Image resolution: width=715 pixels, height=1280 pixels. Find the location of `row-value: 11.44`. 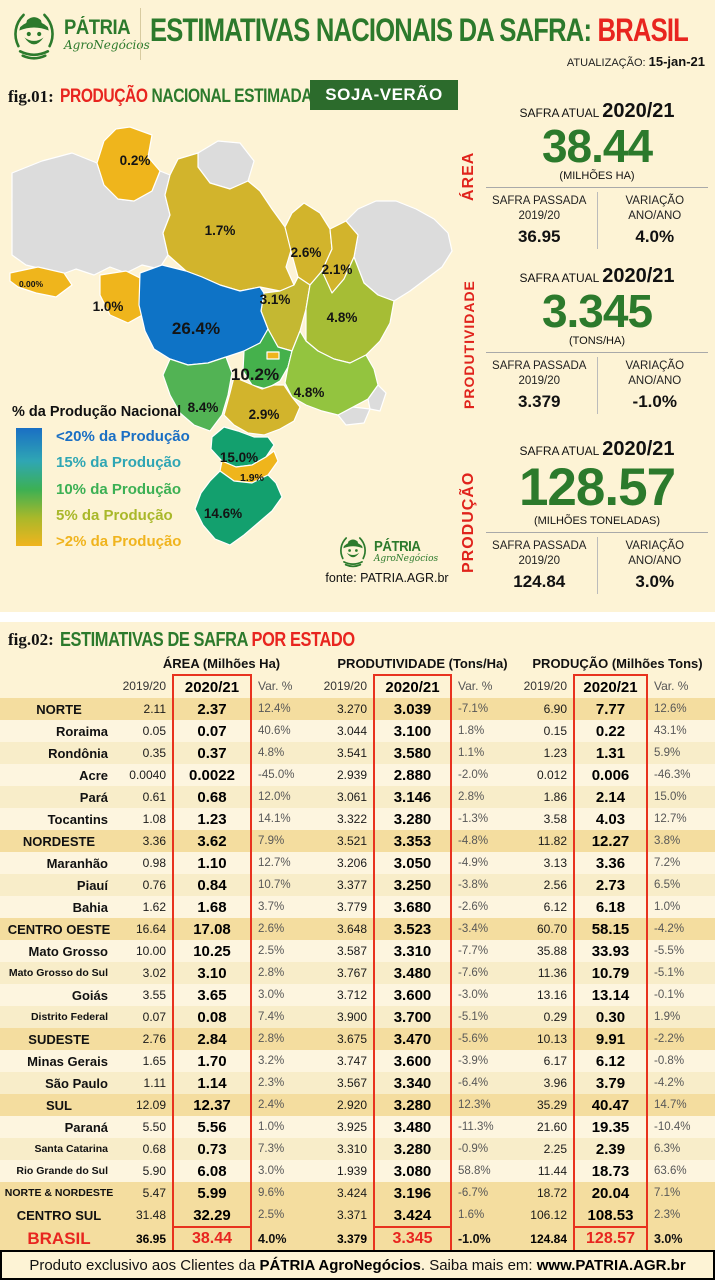

row-value: 11.44 is located at coordinates (552, 1171).